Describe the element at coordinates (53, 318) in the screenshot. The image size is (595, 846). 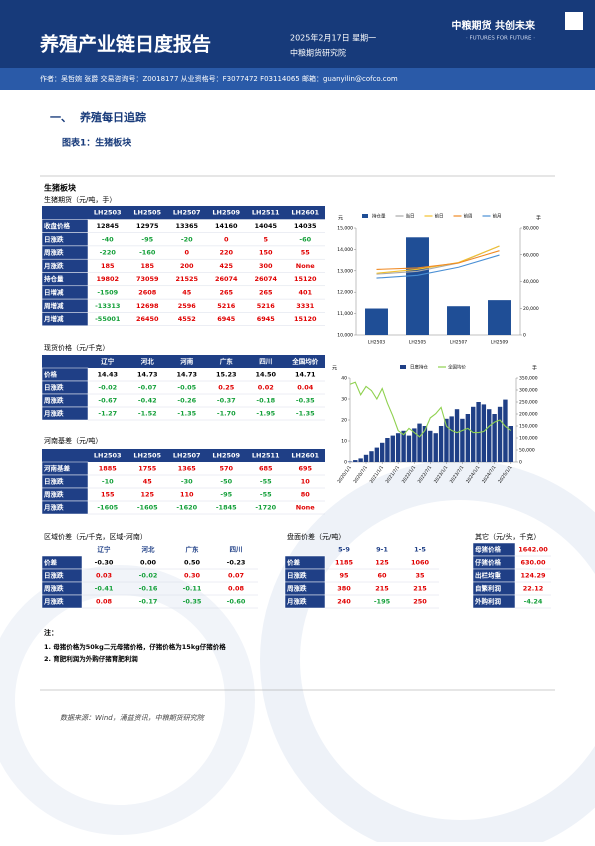
I see `row-label: 月增减` at that location.